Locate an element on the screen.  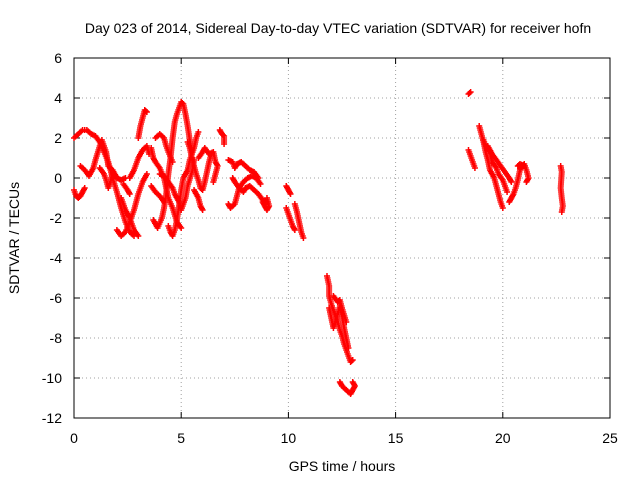
x-axis-label: GPS time / hours is located at coordinates (342, 466).